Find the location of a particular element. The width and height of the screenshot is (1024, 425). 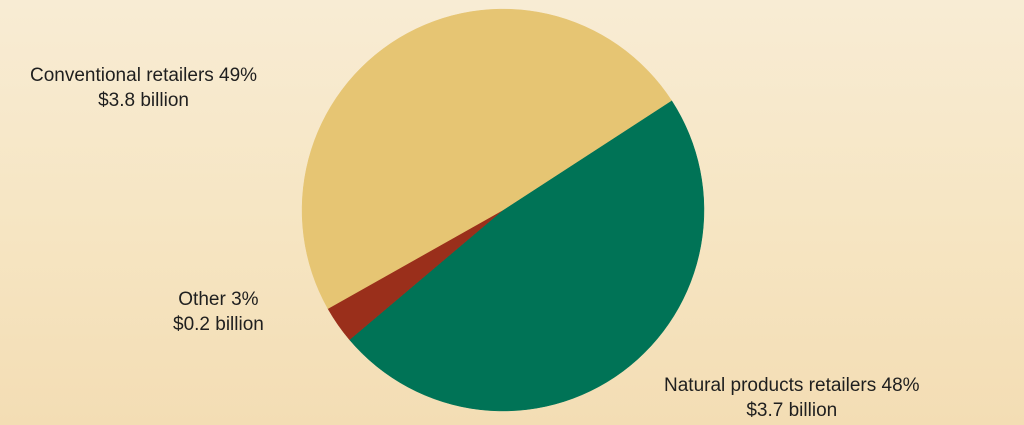

label-other: Other 3% $0.2 billion is located at coordinates (218, 312).